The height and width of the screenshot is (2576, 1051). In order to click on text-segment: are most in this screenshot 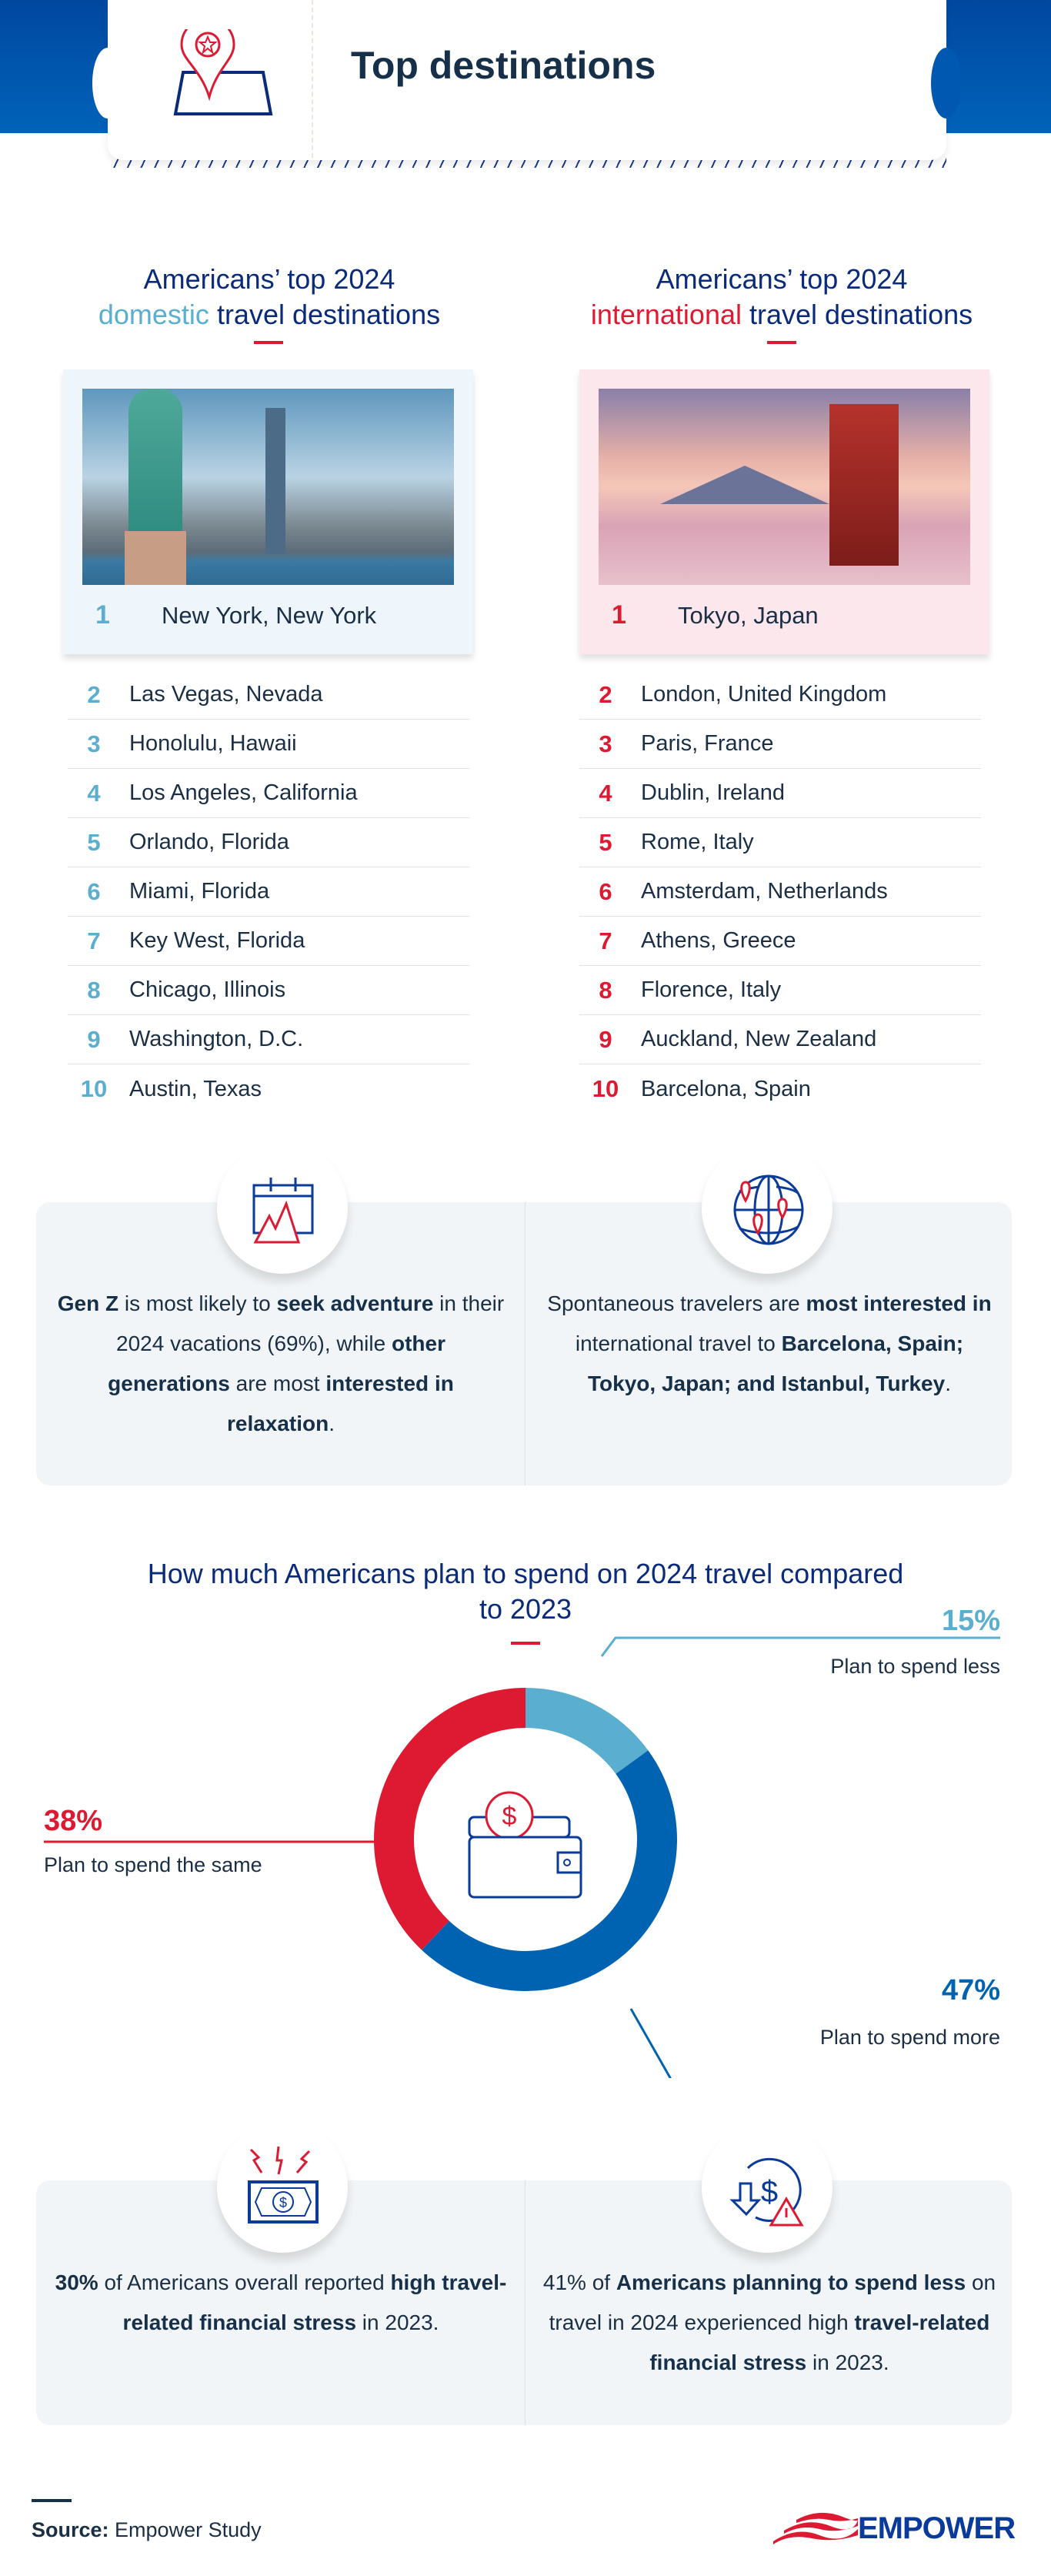, I will do `click(277, 1383)`.